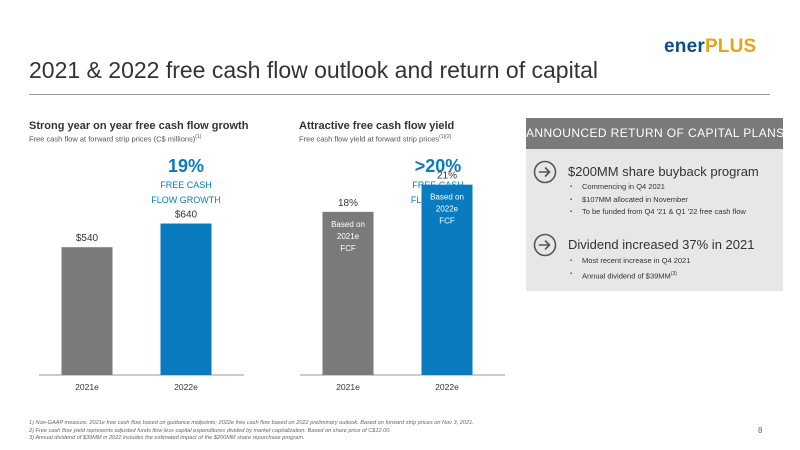  Describe the element at coordinates (348, 203) in the screenshot. I see `data-label: 18%` at that location.